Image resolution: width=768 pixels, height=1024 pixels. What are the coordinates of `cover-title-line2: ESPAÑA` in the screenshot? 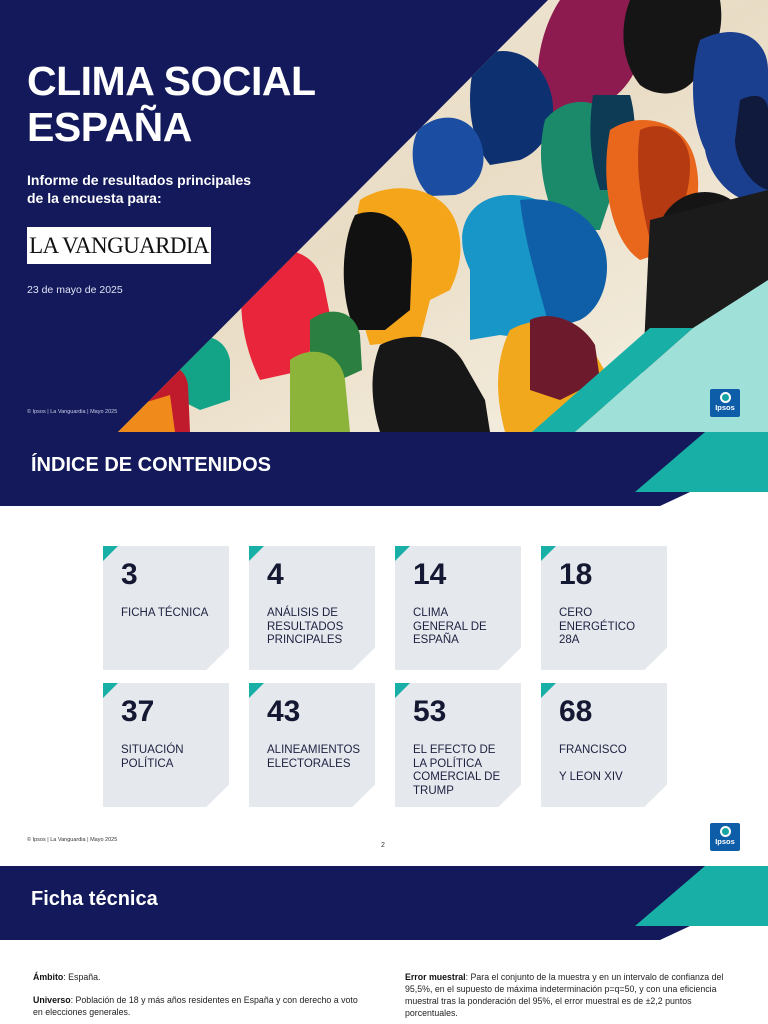 It's located at (109, 127).